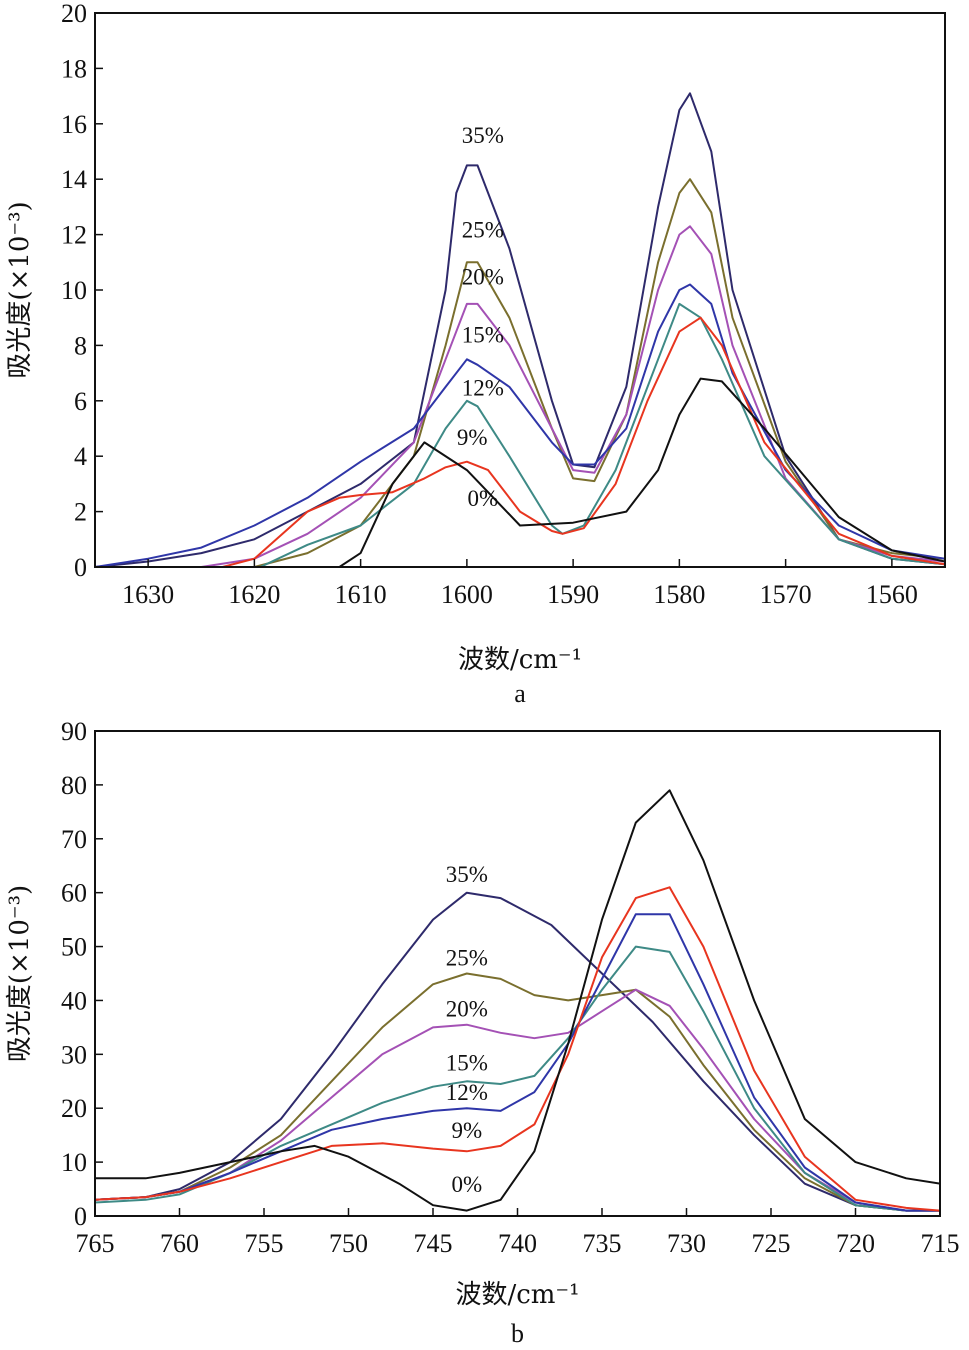 Image resolution: width=969 pixels, height=1350 pixels. Describe the element at coordinates (686, 1243) in the screenshot. I see `x-tick-label: 730` at that location.